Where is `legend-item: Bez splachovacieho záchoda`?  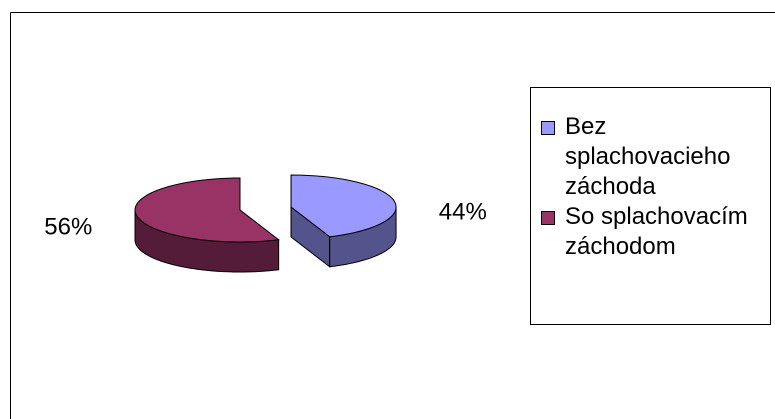 legend-item: Bez splachovacieho záchoda is located at coordinates (655, 157).